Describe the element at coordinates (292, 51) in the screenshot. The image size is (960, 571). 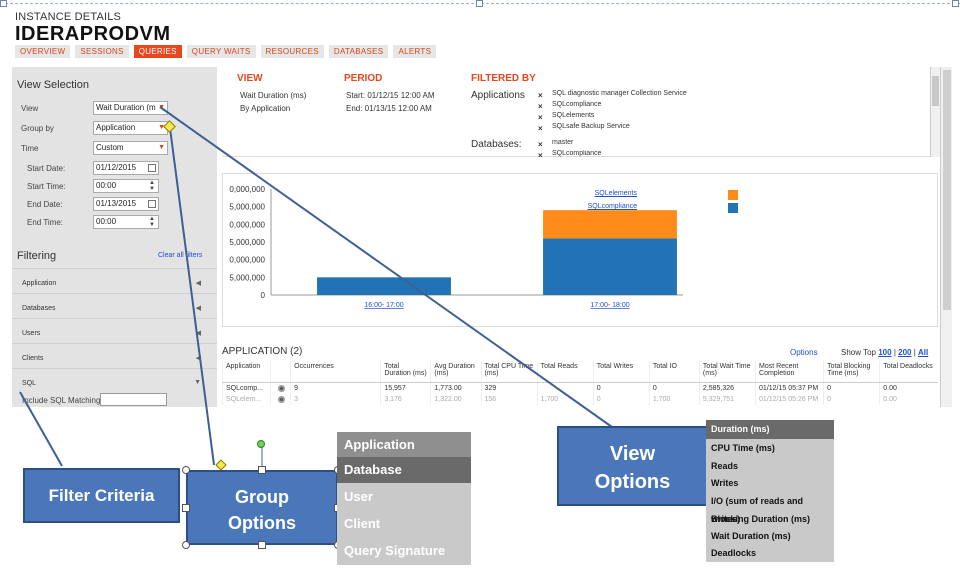
I see `tab-resources: RESOURCES` at that location.